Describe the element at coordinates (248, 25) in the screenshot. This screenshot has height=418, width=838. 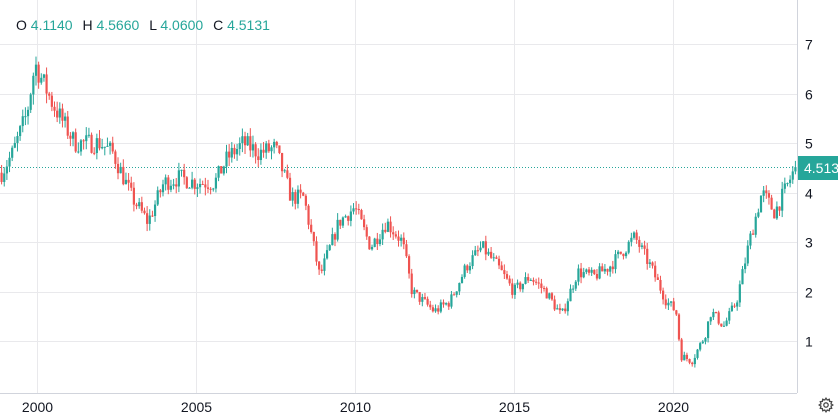
I see `close-value: 4.5131` at that location.